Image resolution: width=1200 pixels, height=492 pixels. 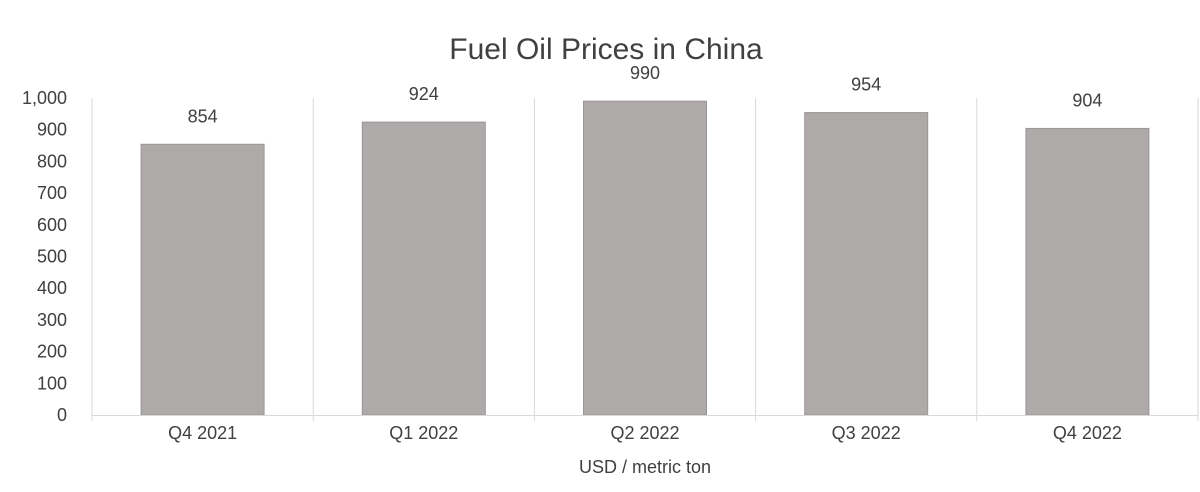 I want to click on bar-q1-2022, so click(x=423, y=268).